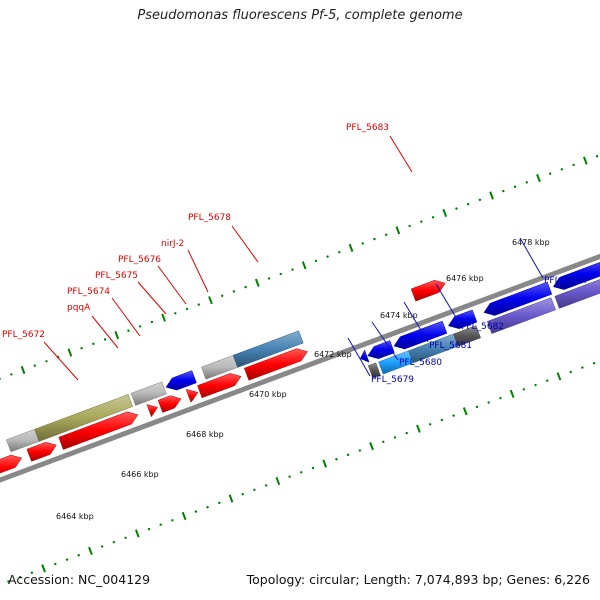  What do you see at coordinates (565, 281) in the screenshot?
I see `reverse-gene-label: PFL_5684` at bounding box center [565, 281].